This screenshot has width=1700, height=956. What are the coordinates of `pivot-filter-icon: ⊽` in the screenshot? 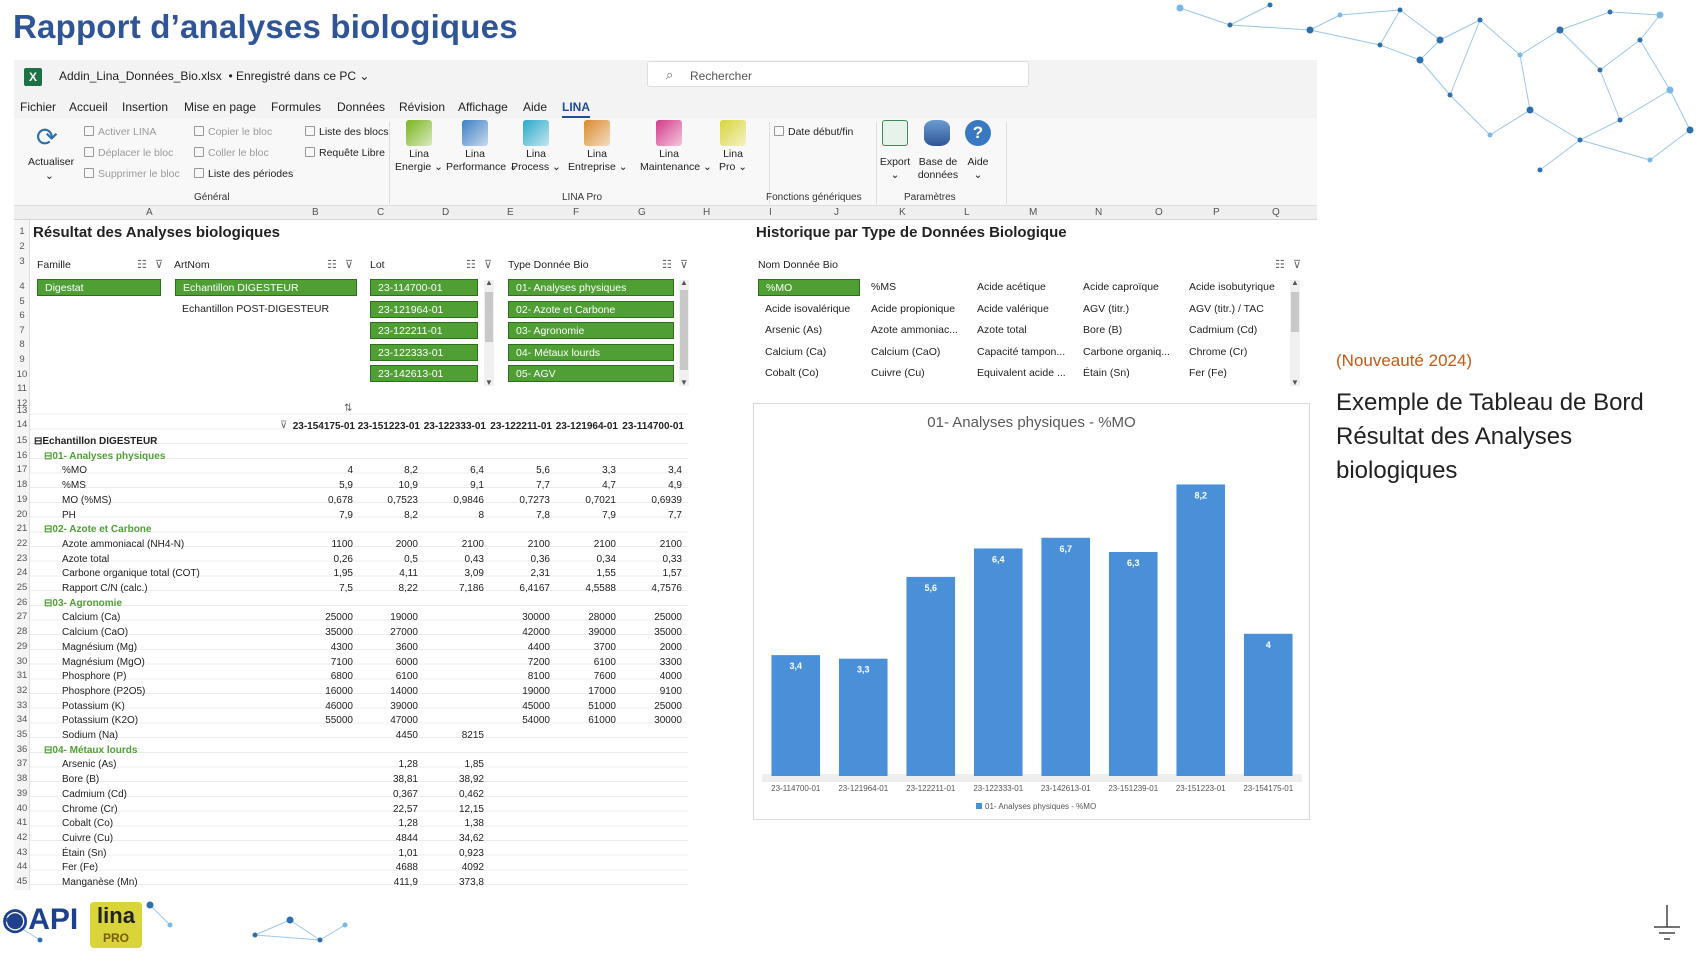 It's located at (284, 425).